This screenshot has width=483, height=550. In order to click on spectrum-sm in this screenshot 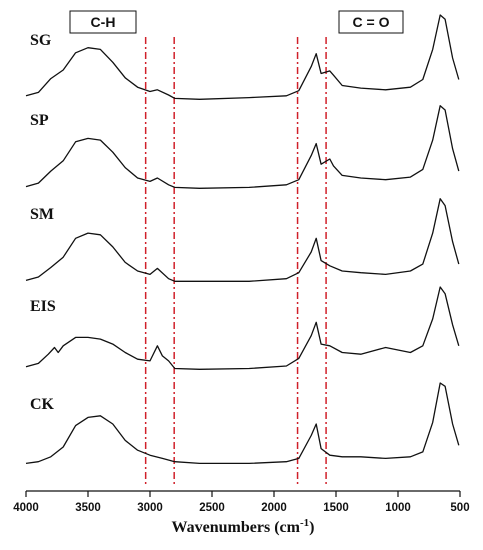, I will do `click(242, 240)`.